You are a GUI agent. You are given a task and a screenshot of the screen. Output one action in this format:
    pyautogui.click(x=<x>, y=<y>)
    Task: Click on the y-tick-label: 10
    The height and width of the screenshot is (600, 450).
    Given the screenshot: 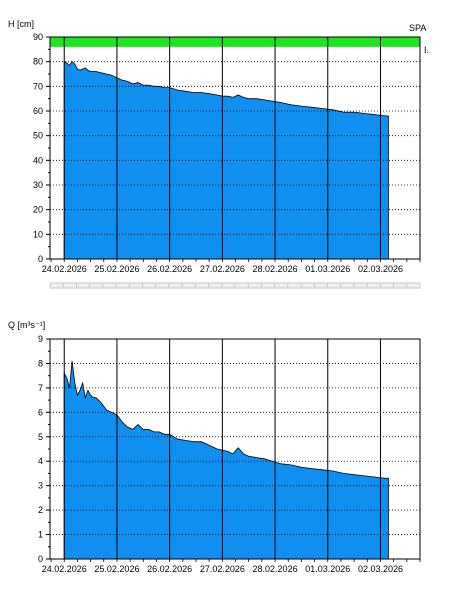 What is the action you would take?
    pyautogui.click(x=38, y=234)
    